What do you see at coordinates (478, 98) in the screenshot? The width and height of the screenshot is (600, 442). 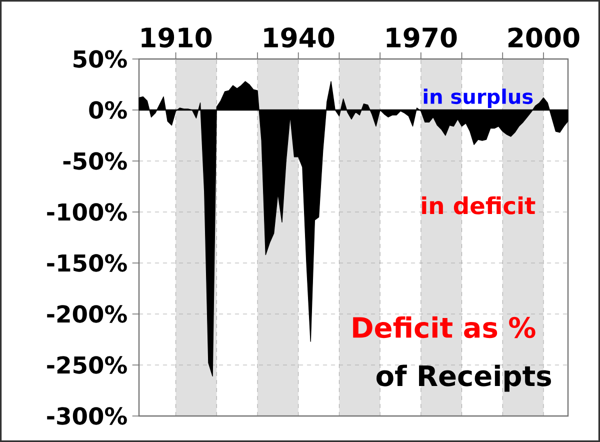 I see `annotation: in surplus` at bounding box center [478, 98].